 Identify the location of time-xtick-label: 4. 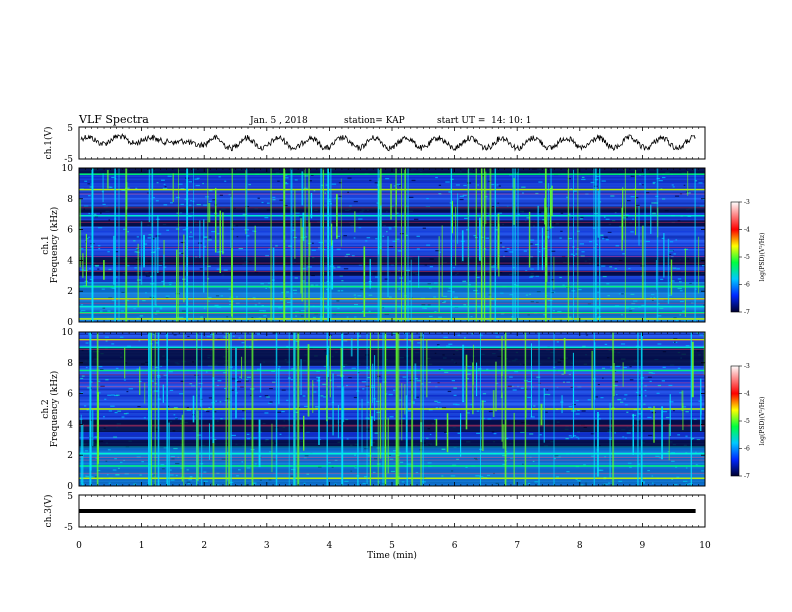
(330, 546).